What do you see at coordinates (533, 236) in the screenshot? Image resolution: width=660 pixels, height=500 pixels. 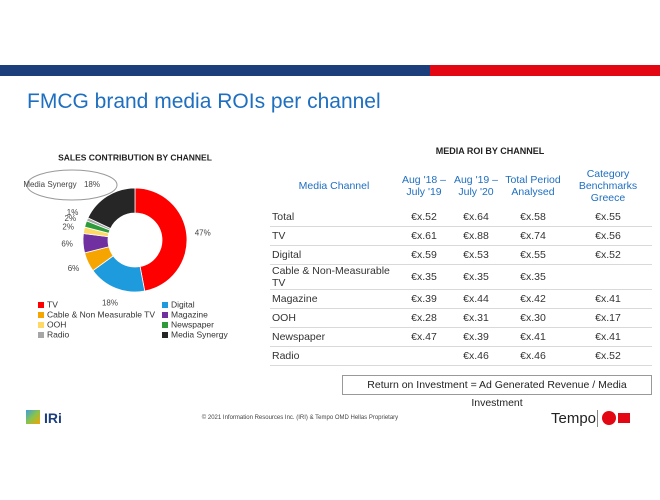 I see `table-cell: €x.74` at bounding box center [533, 236].